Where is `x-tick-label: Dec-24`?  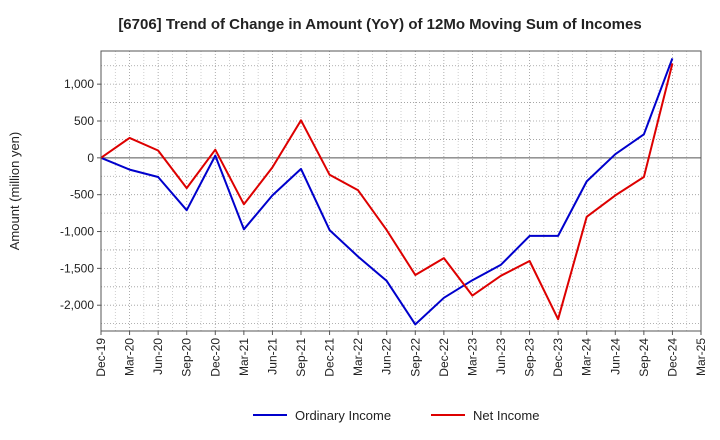 x-tick-label: Dec-24 is located at coordinates (672, 357).